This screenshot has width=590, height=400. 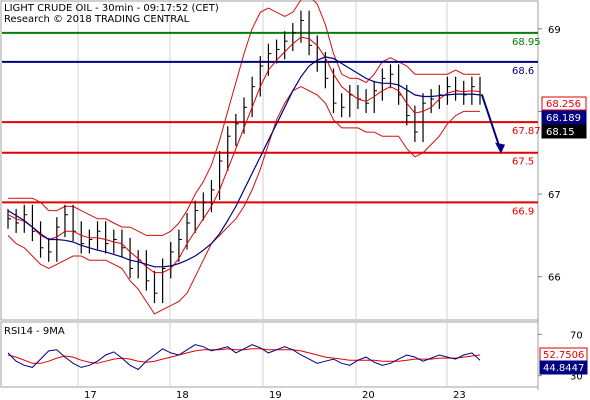 I want to click on level-label: 68.95, so click(x=526, y=42).